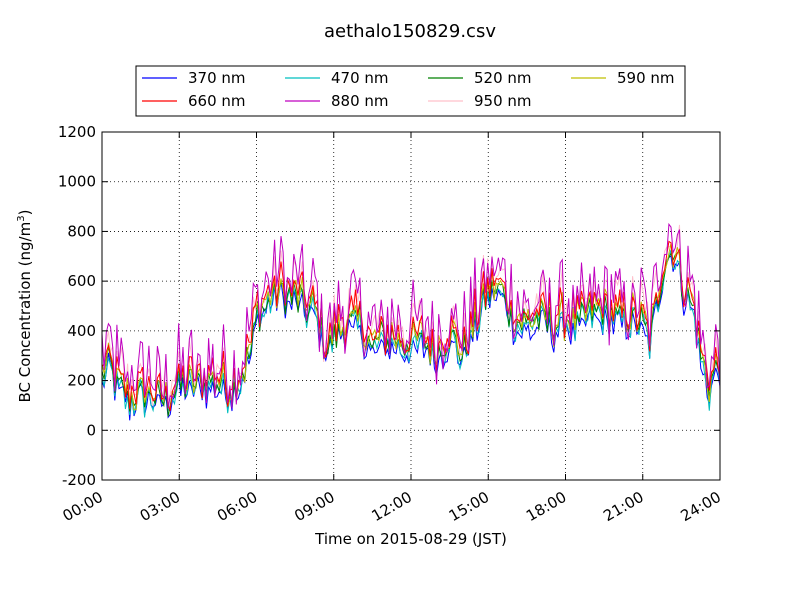 This screenshot has width=800, height=600. I want to click on legend-label: 880 nm, so click(360, 101).